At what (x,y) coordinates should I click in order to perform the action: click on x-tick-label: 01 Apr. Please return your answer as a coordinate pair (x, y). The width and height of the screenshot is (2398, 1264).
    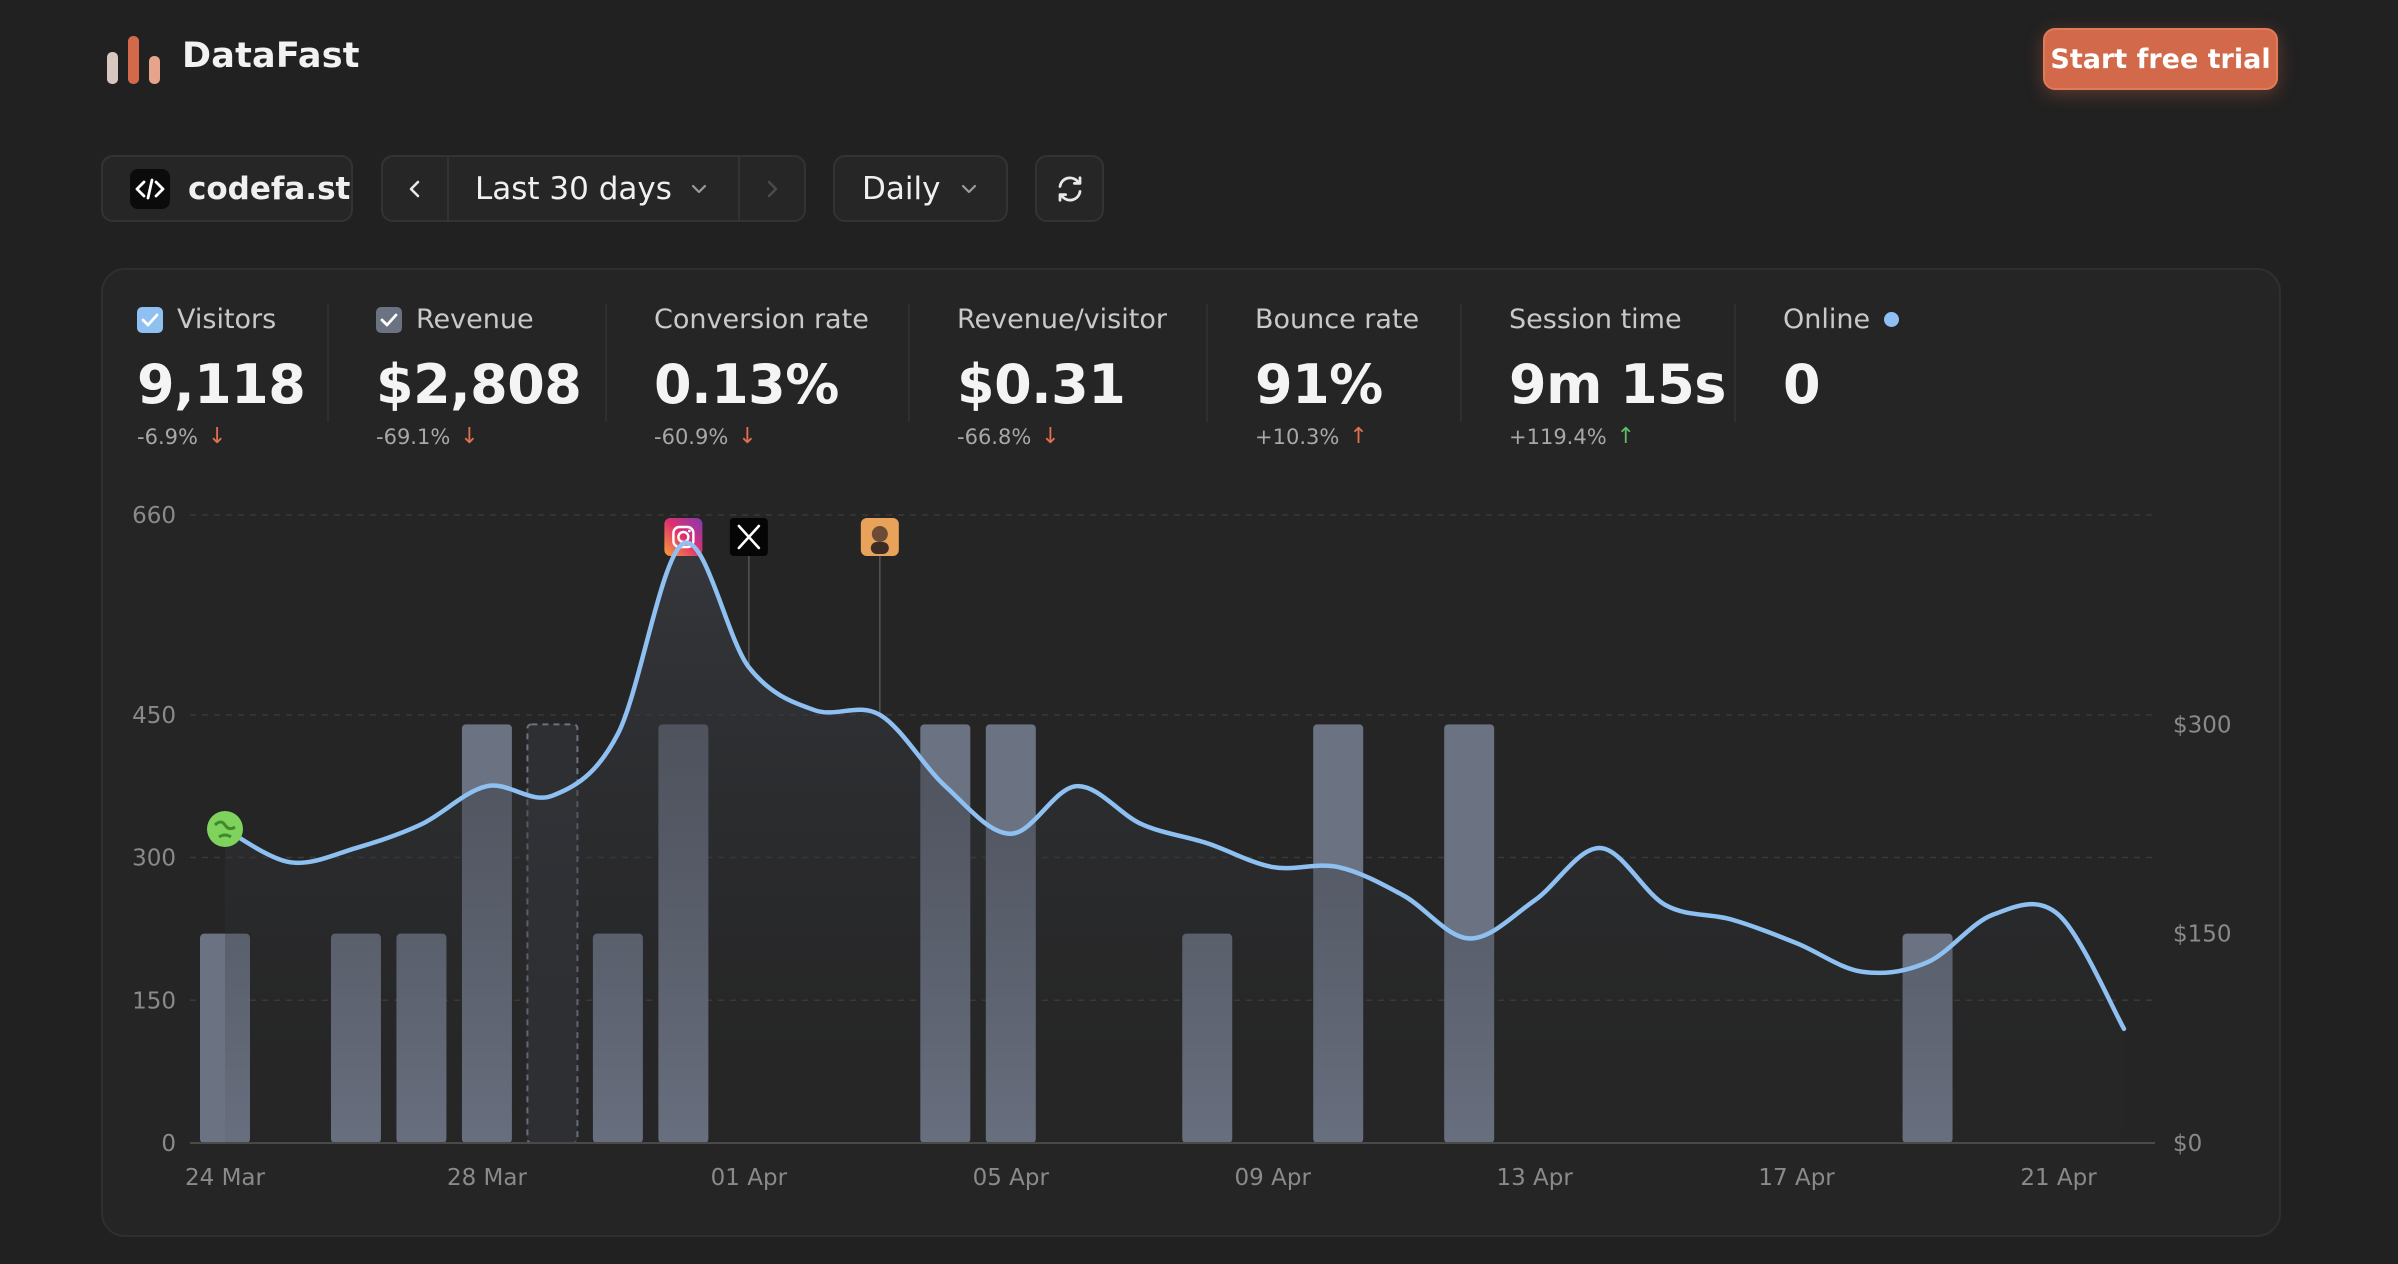
    Looking at the image, I should click on (749, 1178).